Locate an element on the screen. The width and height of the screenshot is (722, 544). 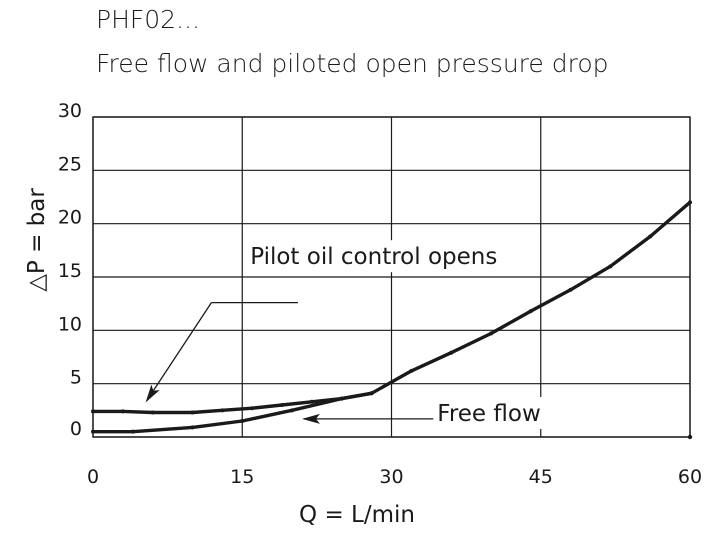
x-tick-label: 0 is located at coordinates (93, 477).